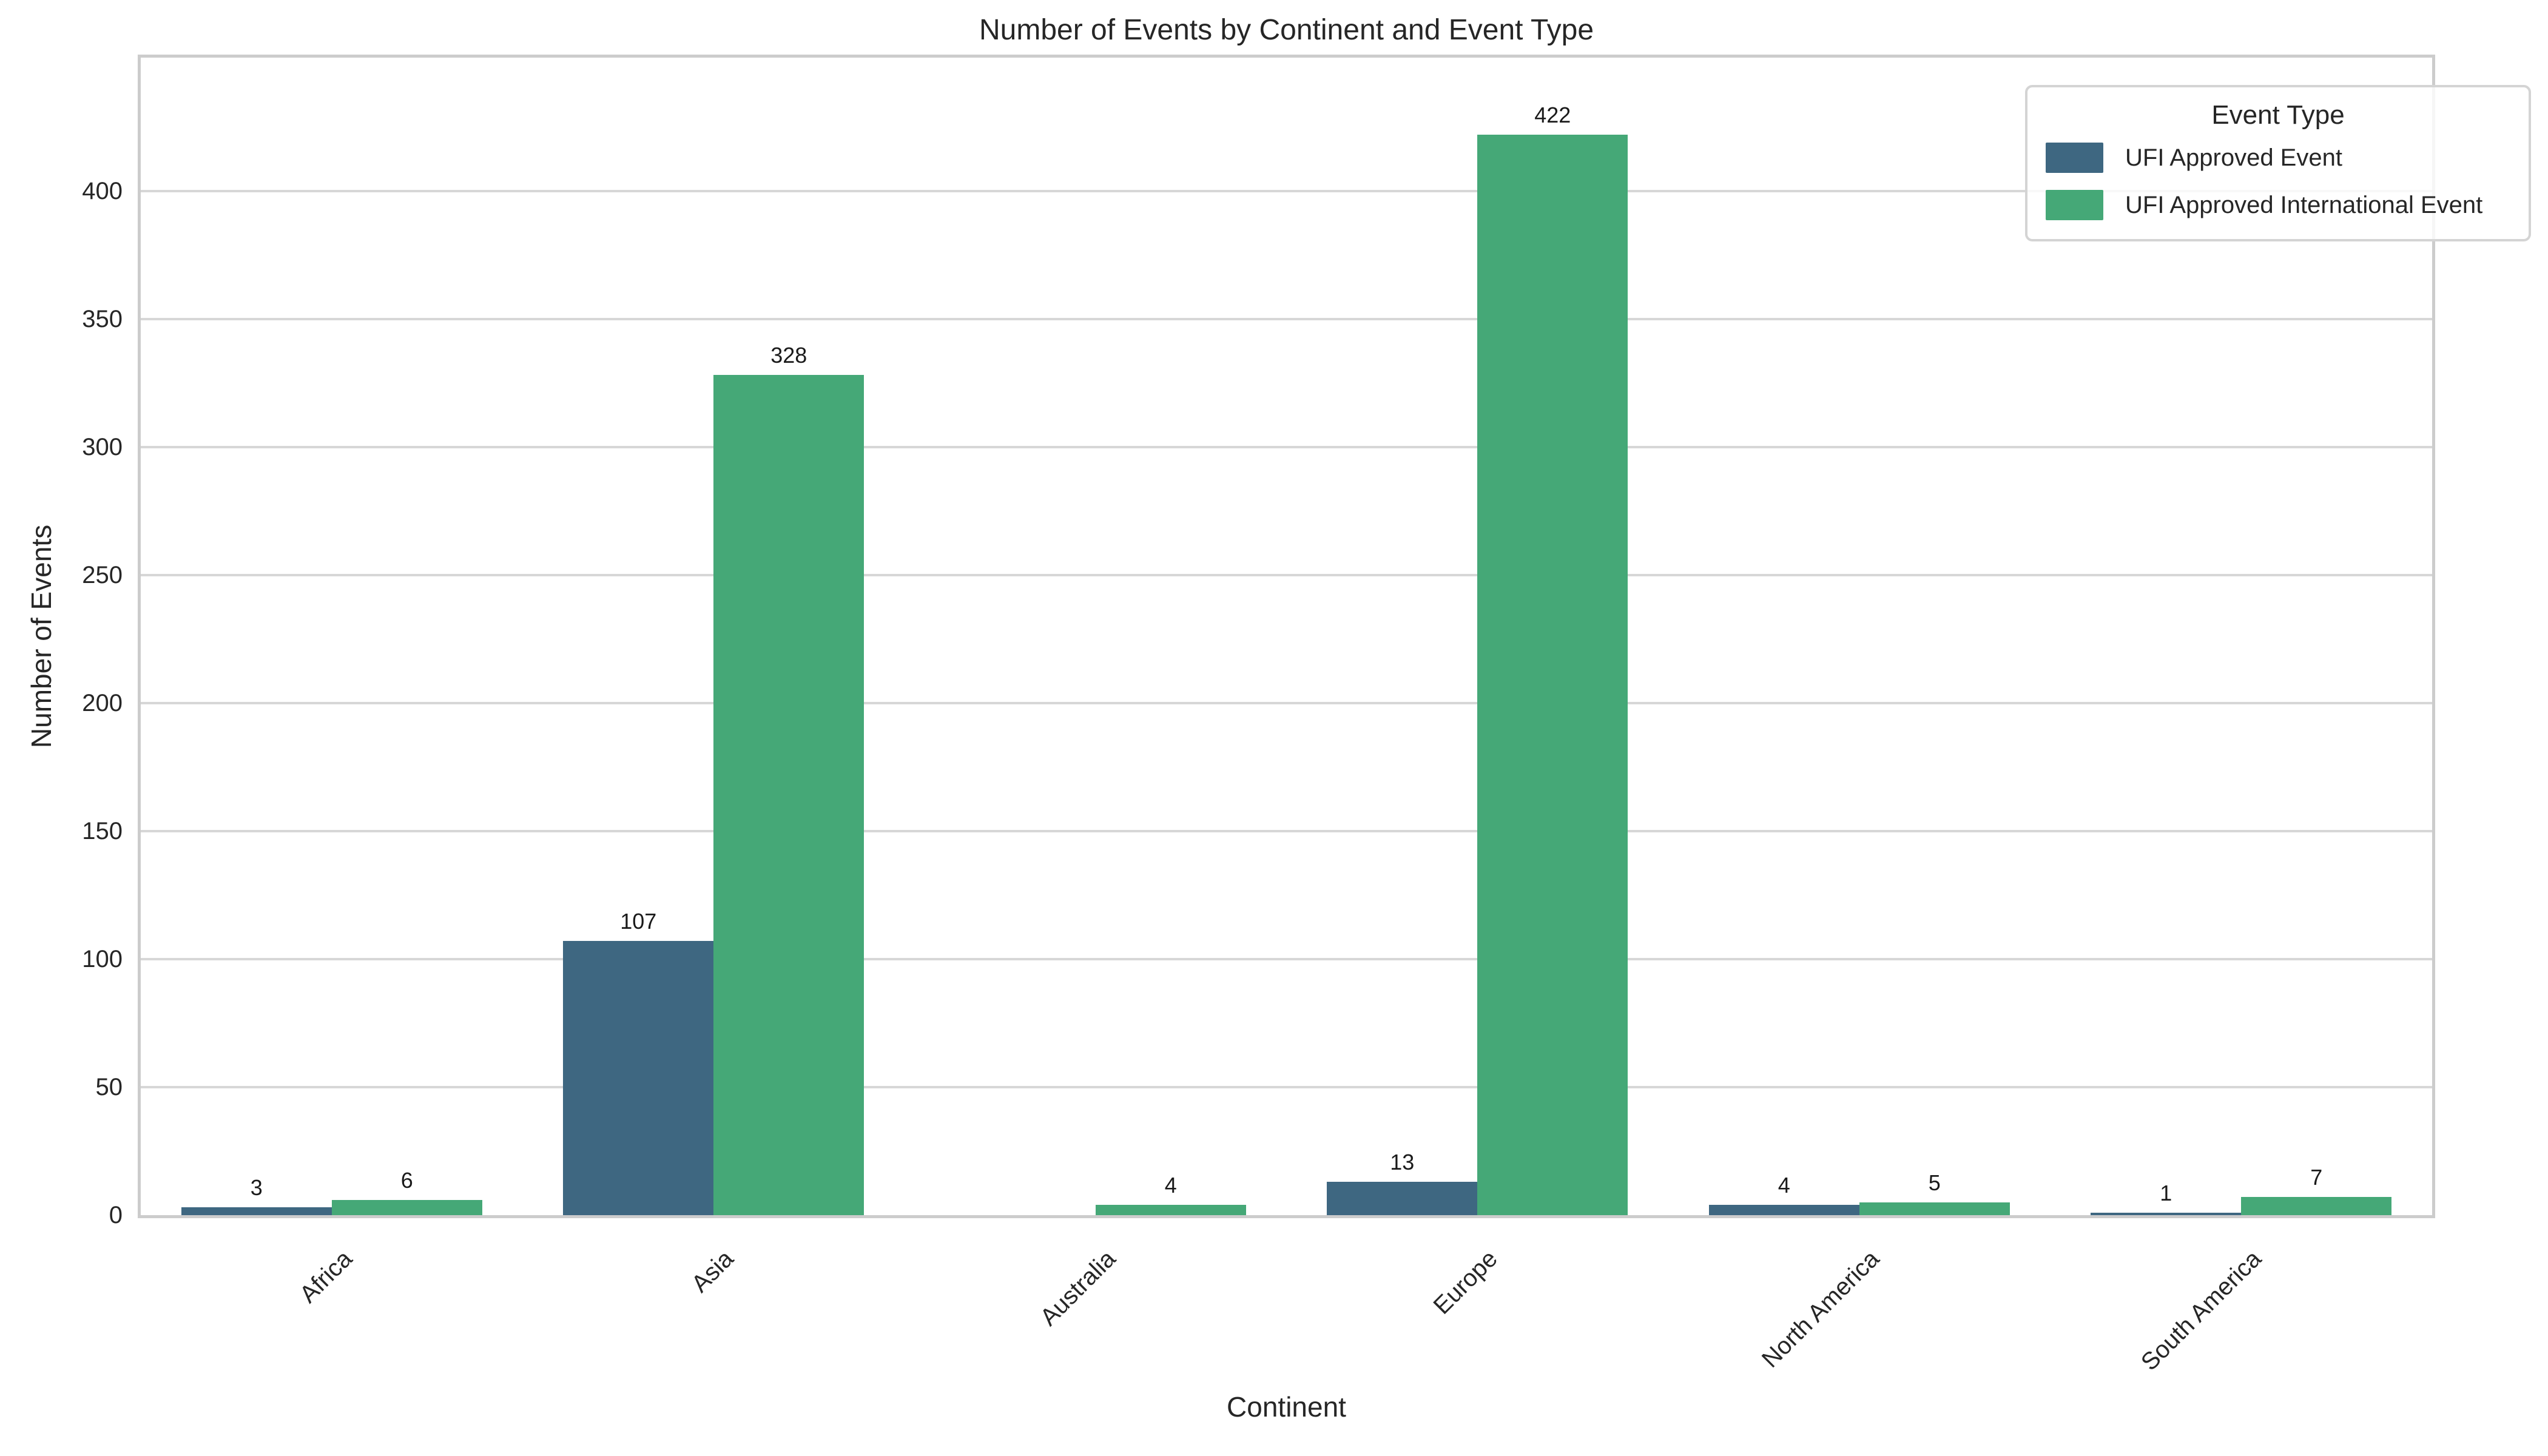  What do you see at coordinates (1934, 1182) in the screenshot?
I see `bar-value-label: 5` at bounding box center [1934, 1182].